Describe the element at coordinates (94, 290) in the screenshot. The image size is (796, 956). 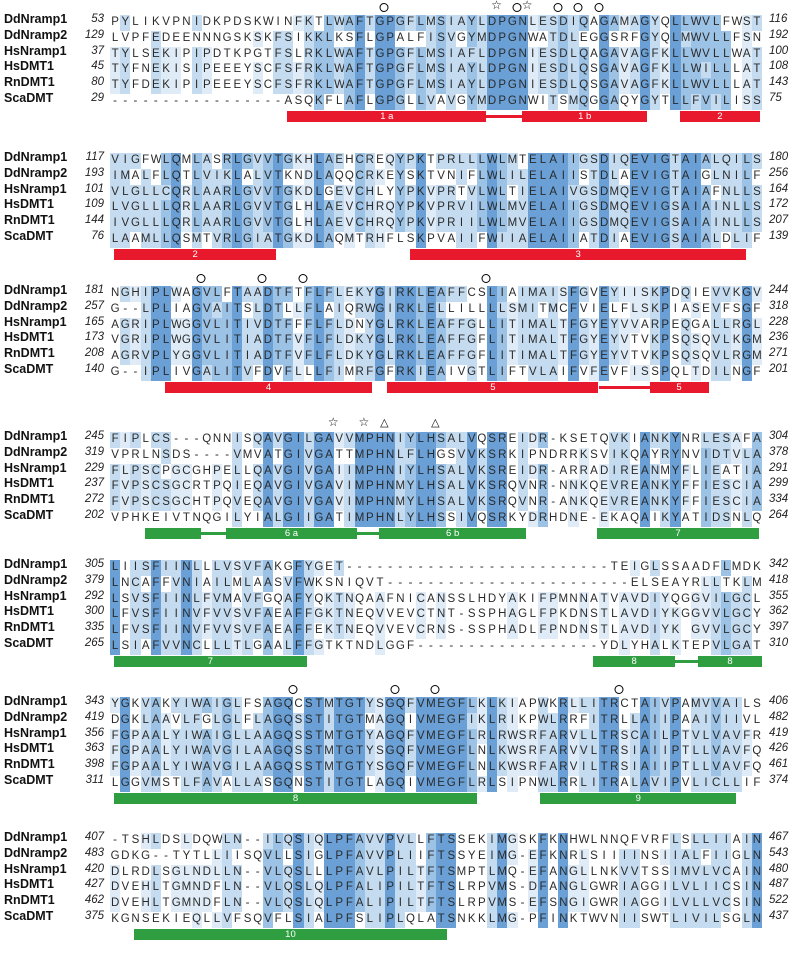
I see `start-residue-number: 181` at that location.